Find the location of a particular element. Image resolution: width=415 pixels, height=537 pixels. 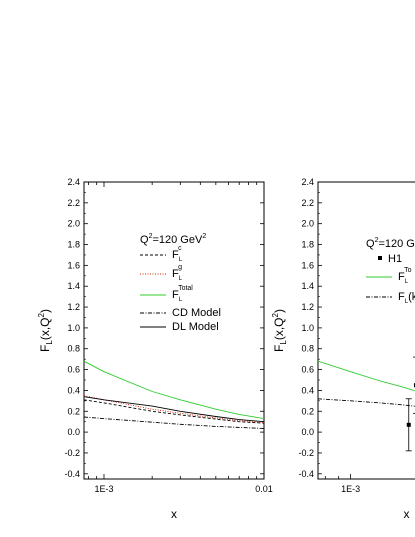

legend-label-main: CD Model is located at coordinates (196, 313).